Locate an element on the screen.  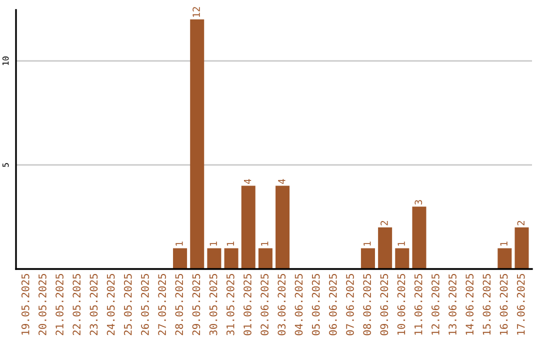
x-tick-label: 12.06.2025 is located at coordinates (435, 304).